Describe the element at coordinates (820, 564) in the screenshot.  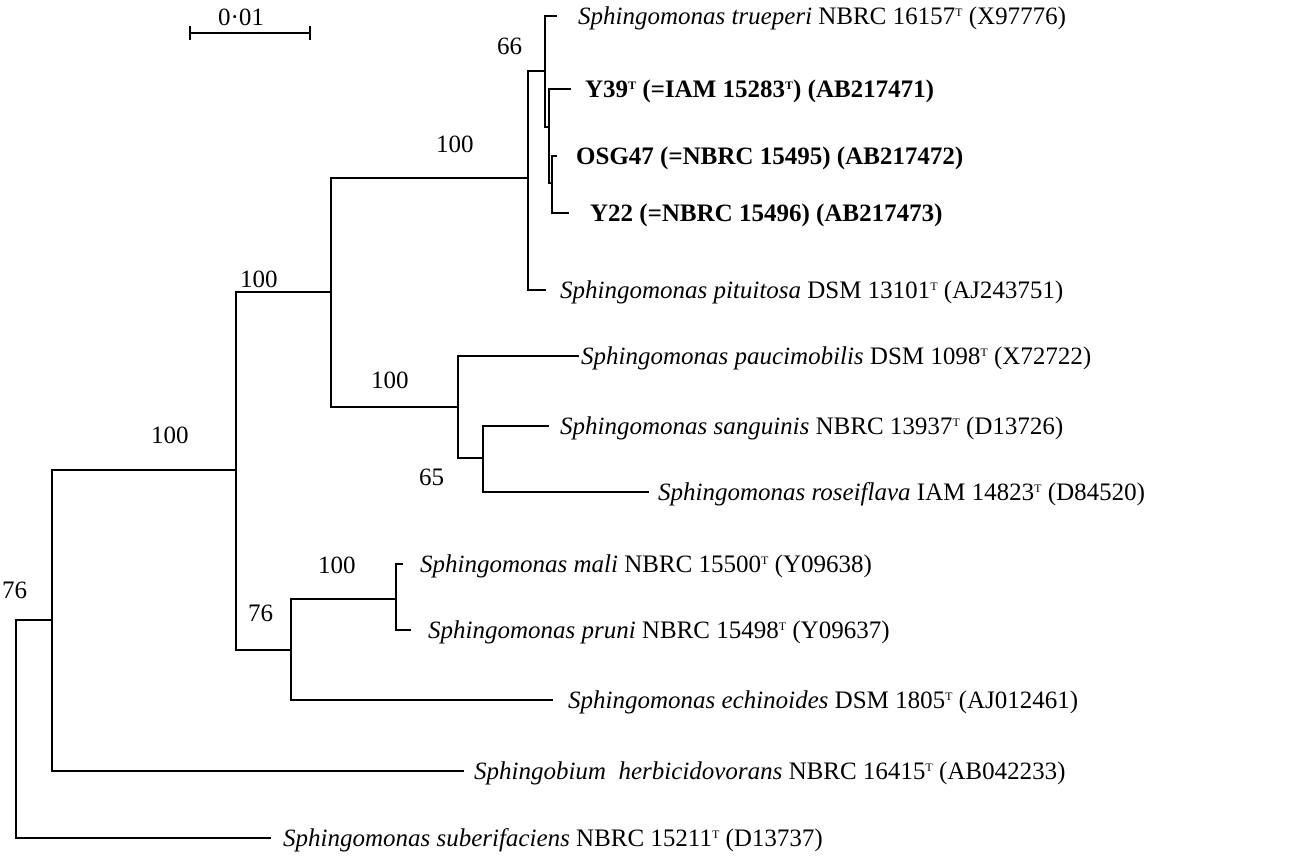
I see `accession-number: (Y09638)` at that location.